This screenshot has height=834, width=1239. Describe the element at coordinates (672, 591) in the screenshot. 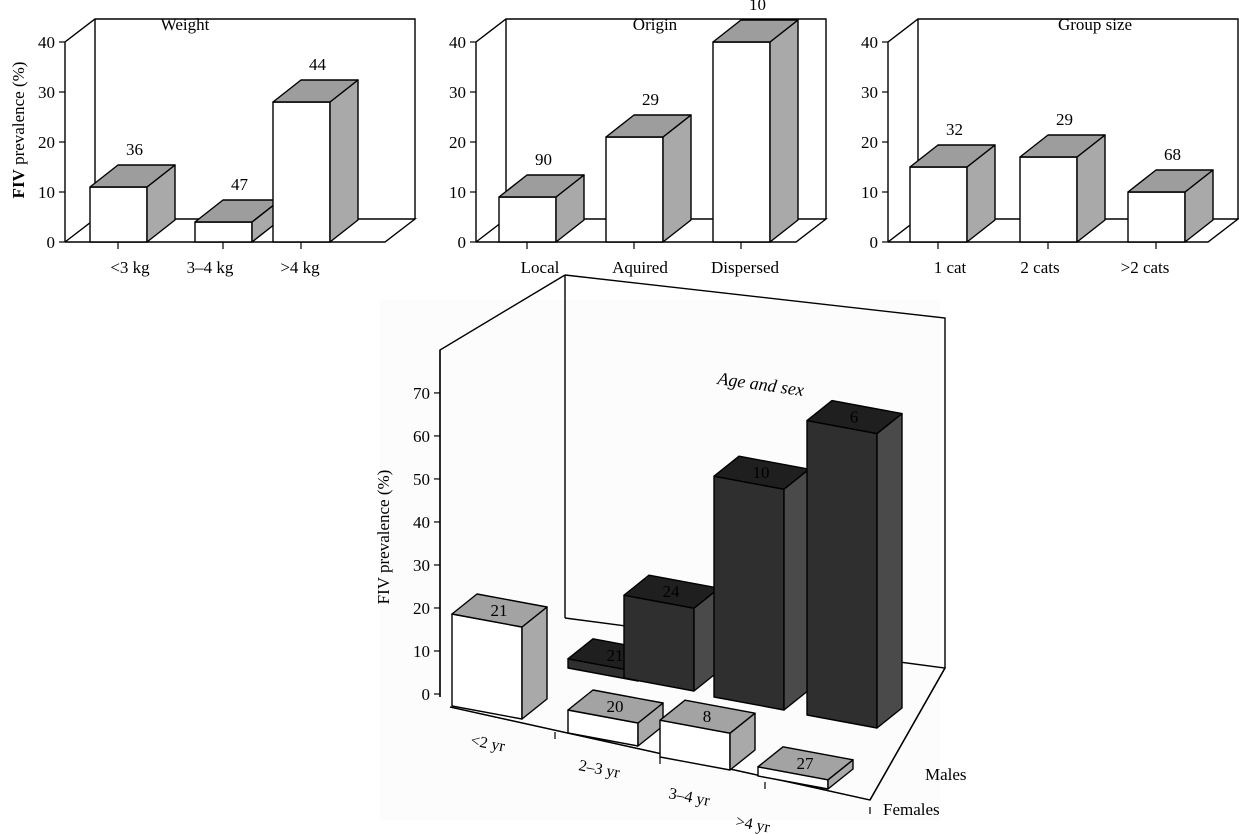

I see `chart-3-males-bar-2-3-yr-n-label: 24` at that location.